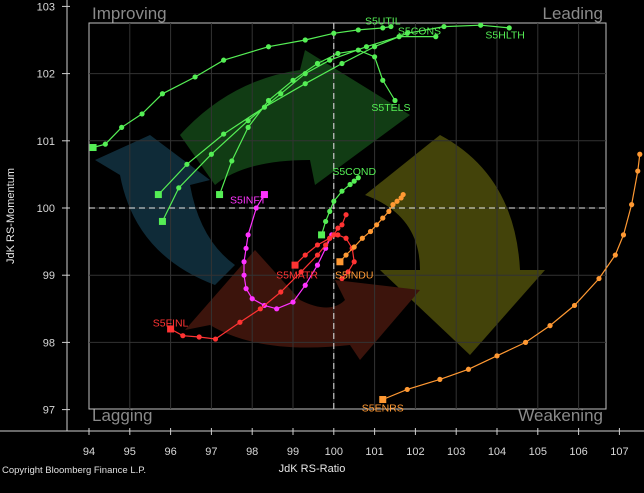 This screenshot has width=644, height=493. I want to click on y-tick-label: 102, so click(46, 75).